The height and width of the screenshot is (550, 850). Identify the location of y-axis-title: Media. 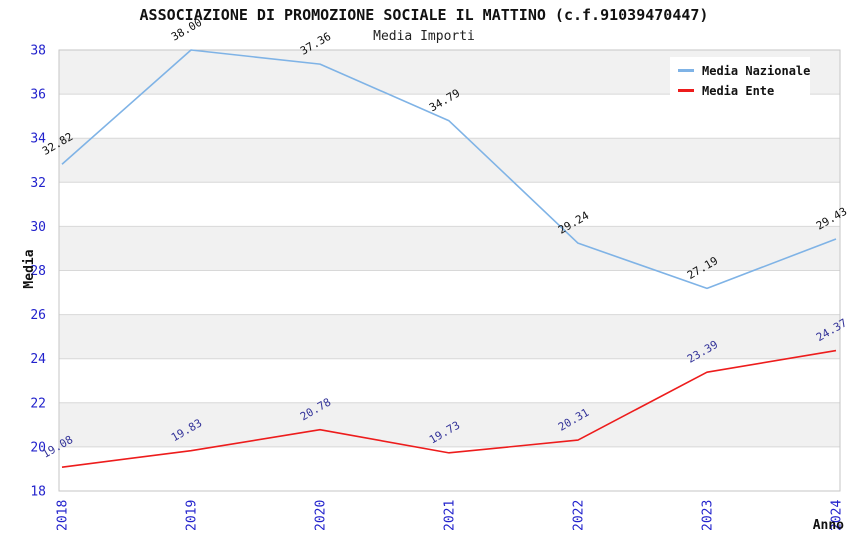
(29, 268).